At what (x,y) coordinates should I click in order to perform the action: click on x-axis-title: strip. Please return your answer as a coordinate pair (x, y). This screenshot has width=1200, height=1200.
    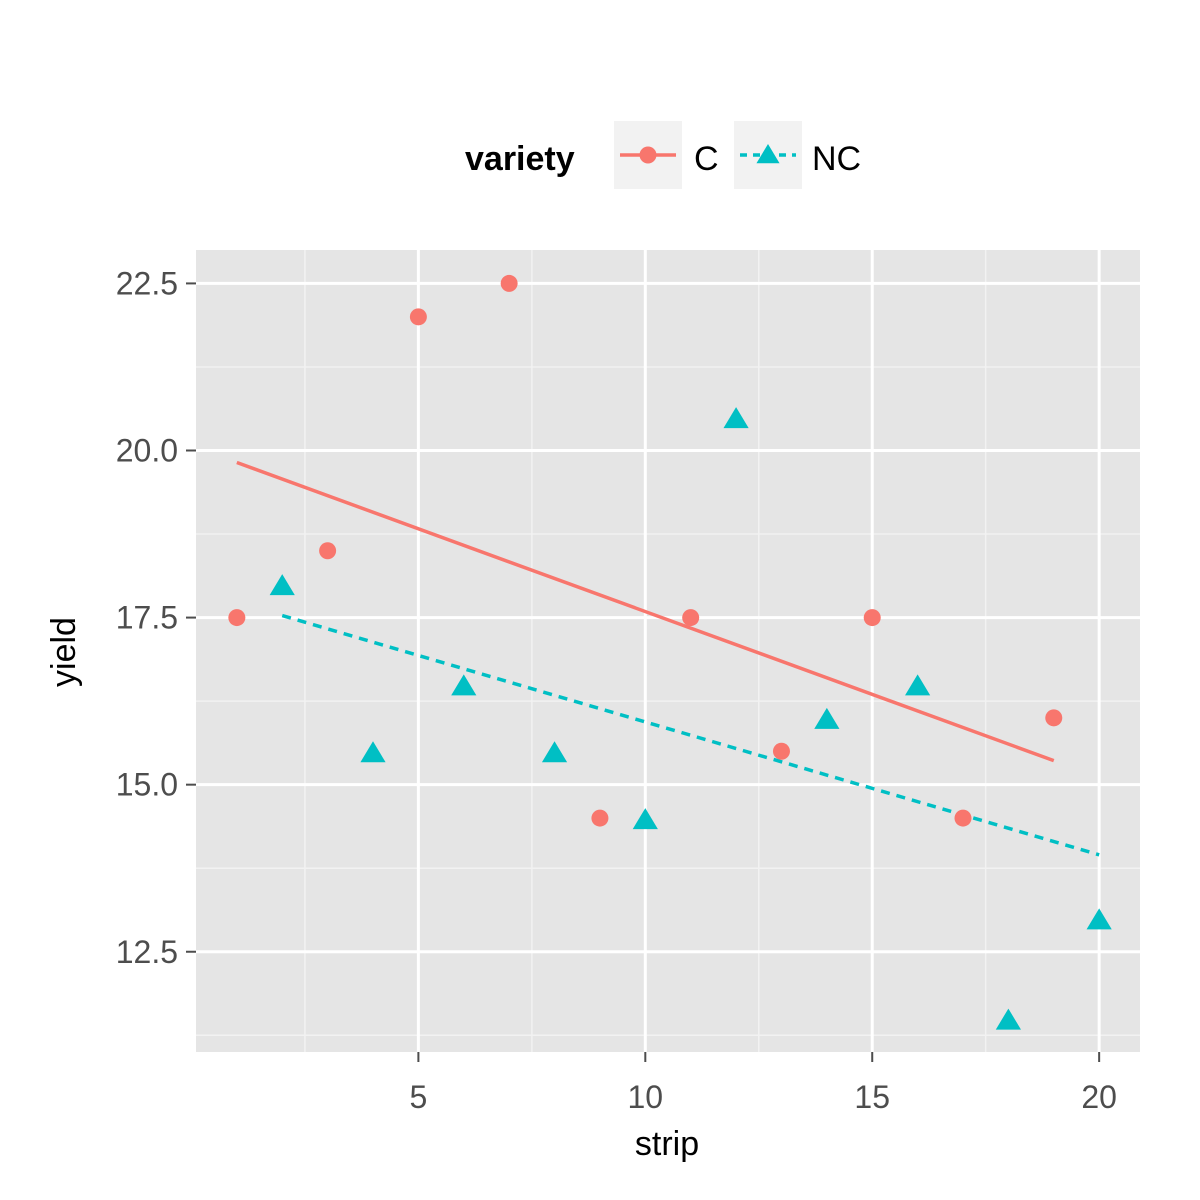
    Looking at the image, I should click on (667, 1144).